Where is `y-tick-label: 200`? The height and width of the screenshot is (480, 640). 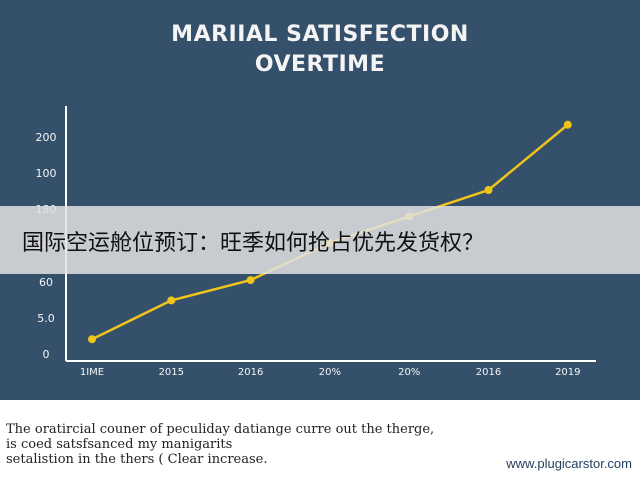 y-tick-label: 200 is located at coordinates (46, 137).